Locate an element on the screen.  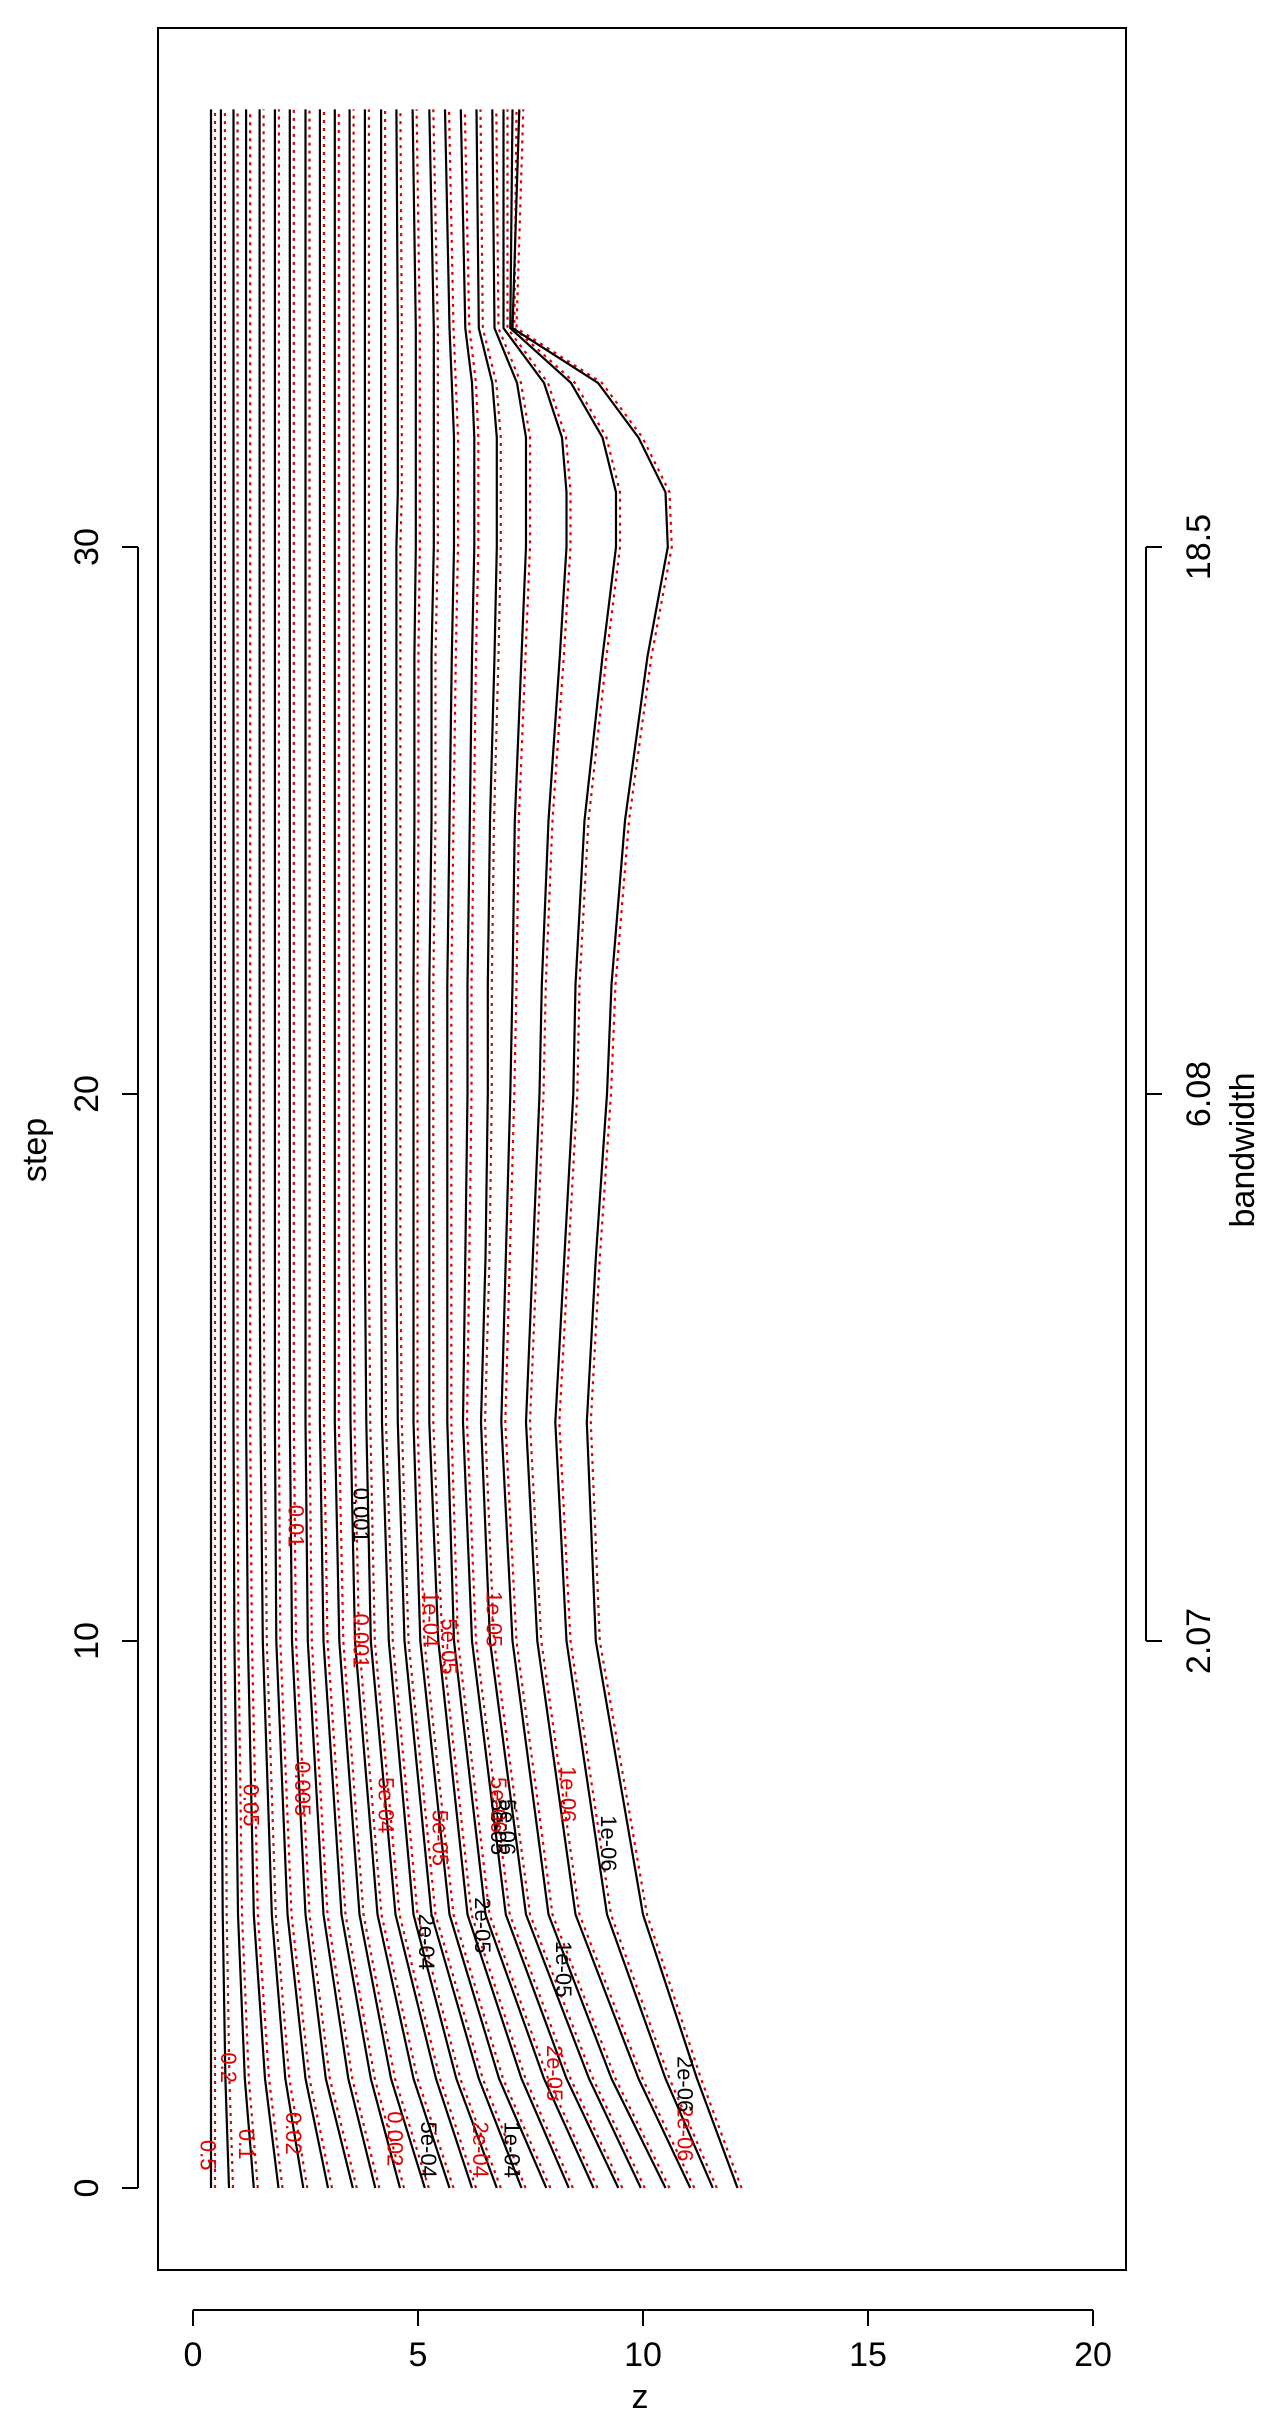
contour-label-5e04-red: 5e-04 is located at coordinates (385, 1805).